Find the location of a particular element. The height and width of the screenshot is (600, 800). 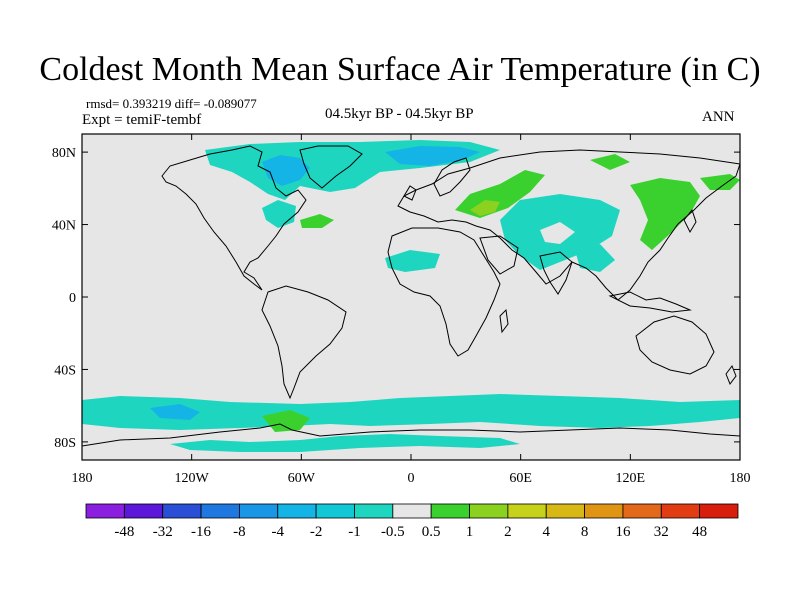

coast-australia is located at coordinates (675, 345).